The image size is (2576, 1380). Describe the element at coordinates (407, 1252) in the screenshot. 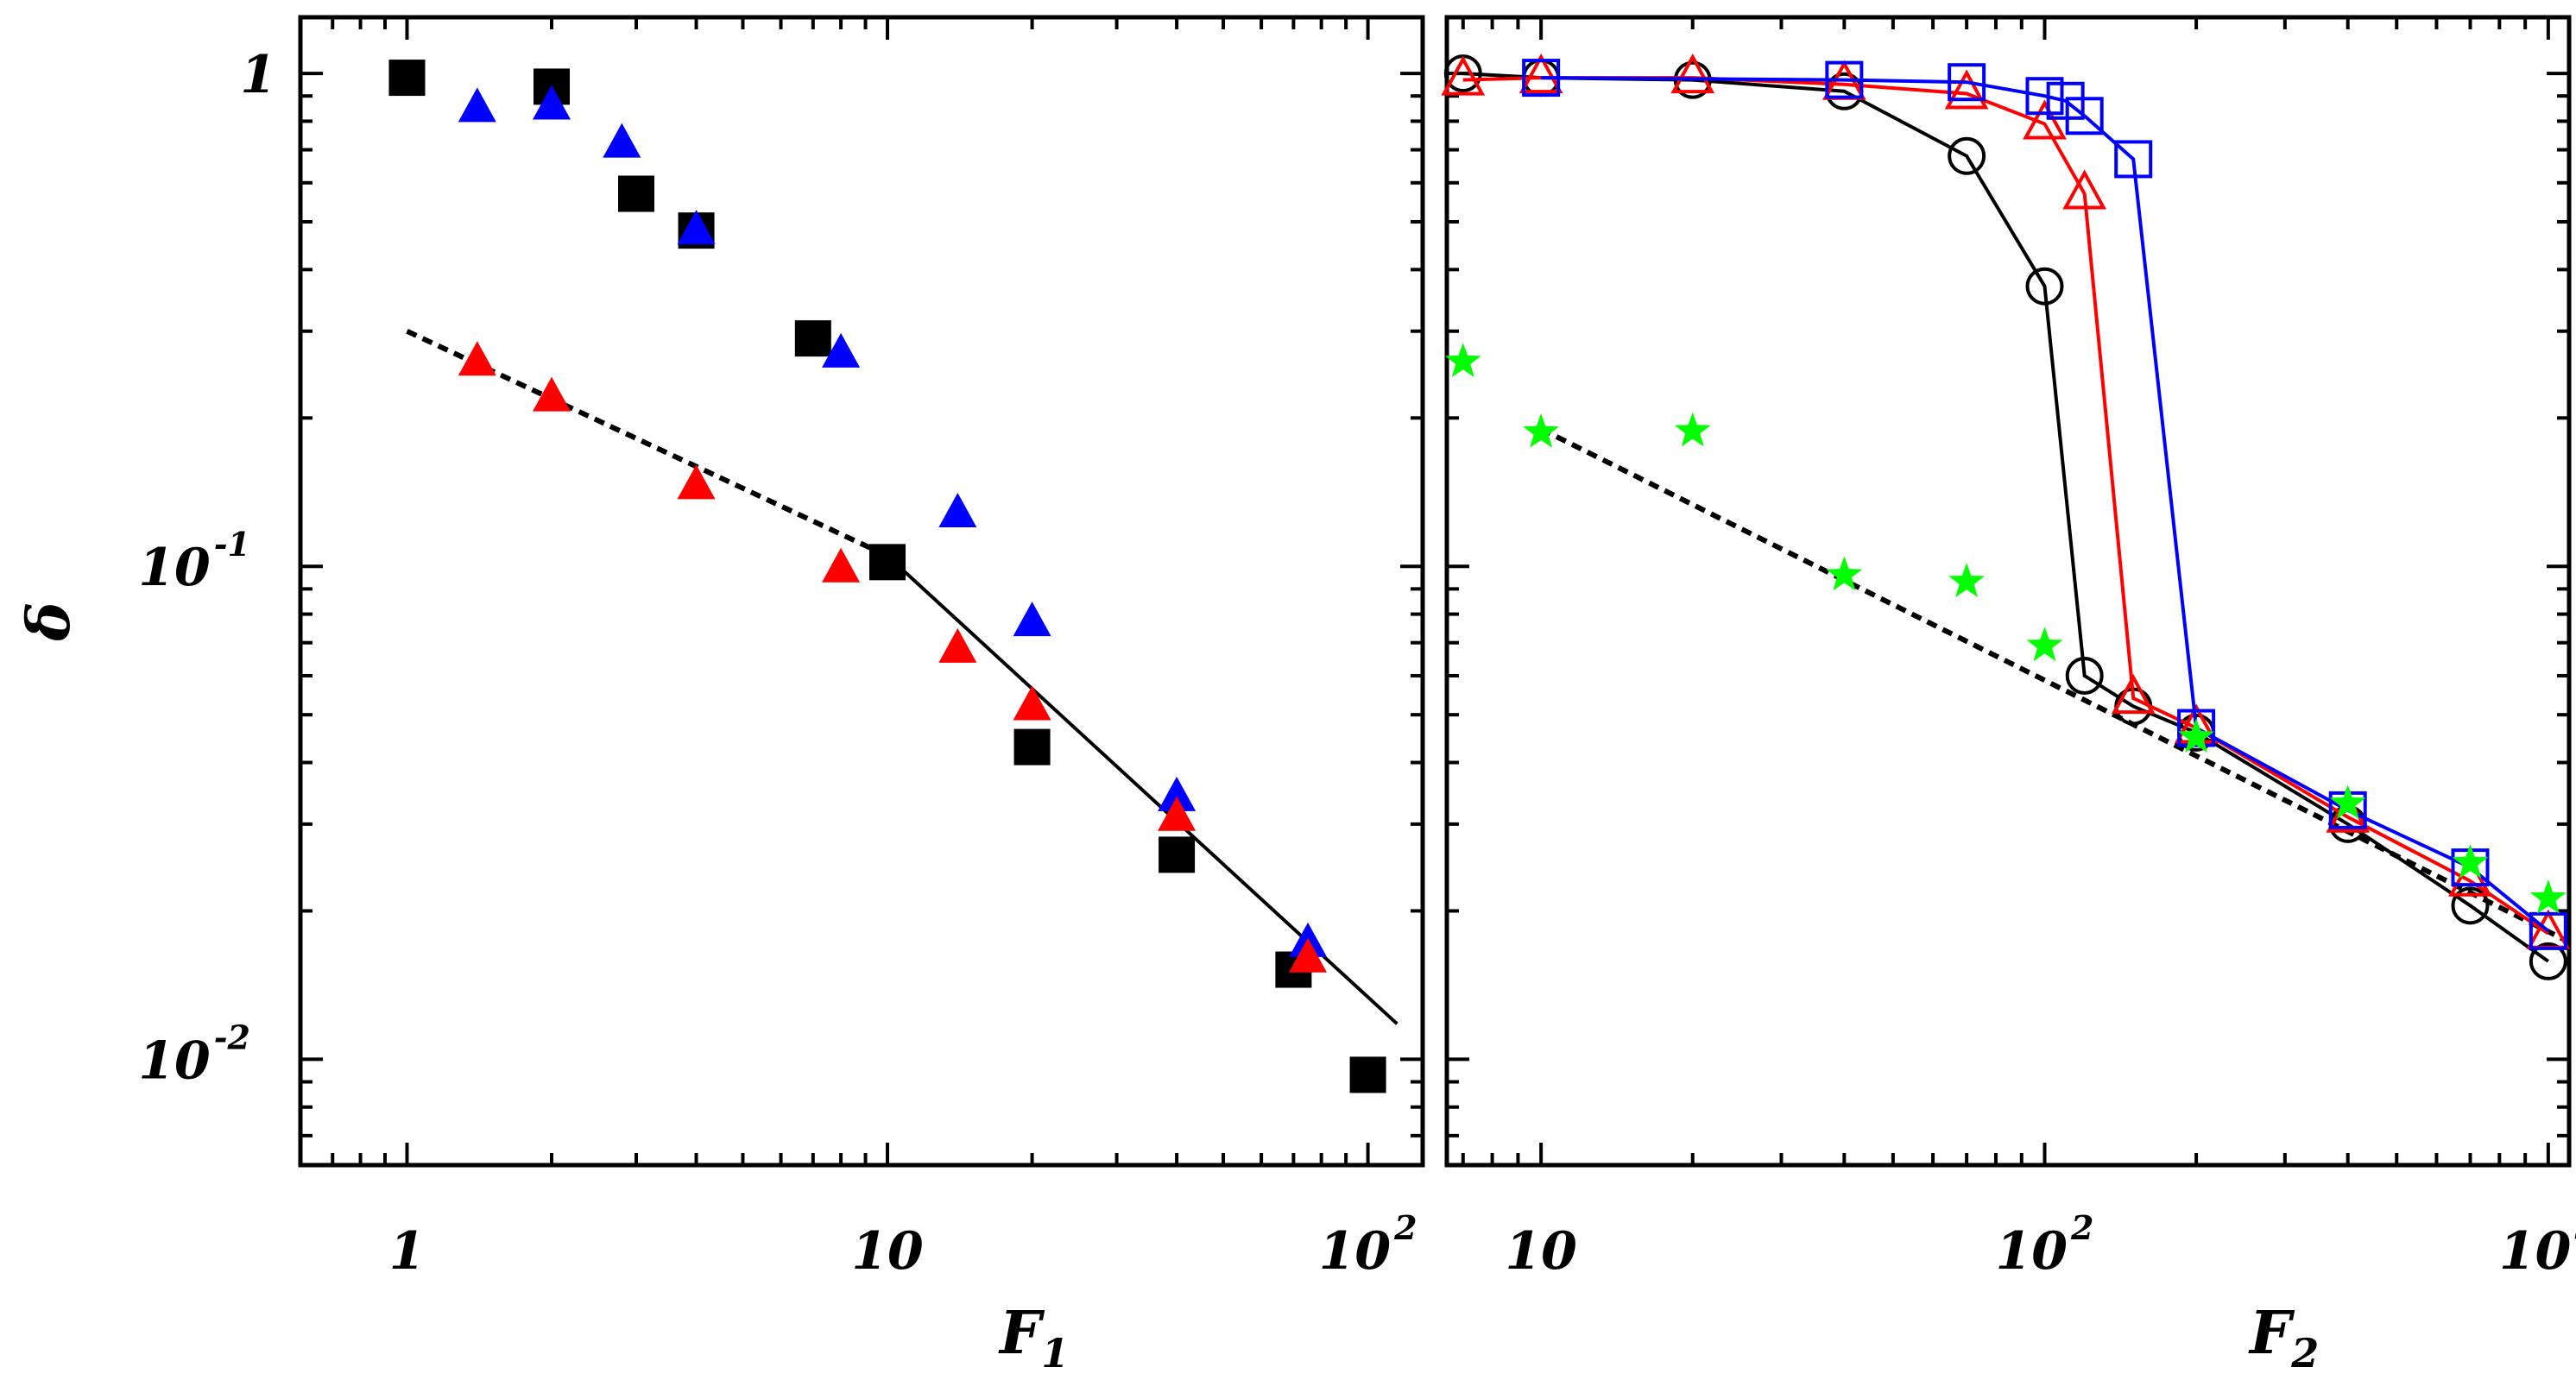

I see `x-tick-label: 1` at that location.